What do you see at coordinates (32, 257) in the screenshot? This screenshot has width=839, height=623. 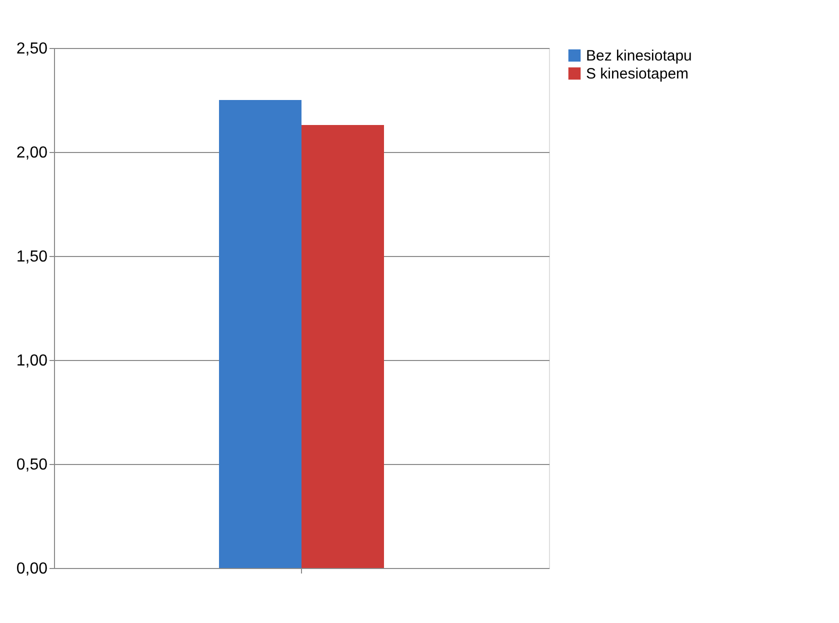 I see `y-tick-label: 1,50` at bounding box center [32, 257].